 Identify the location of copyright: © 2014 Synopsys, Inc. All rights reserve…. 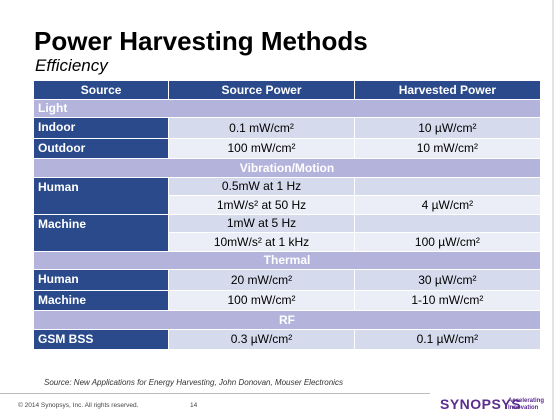
(78, 405).